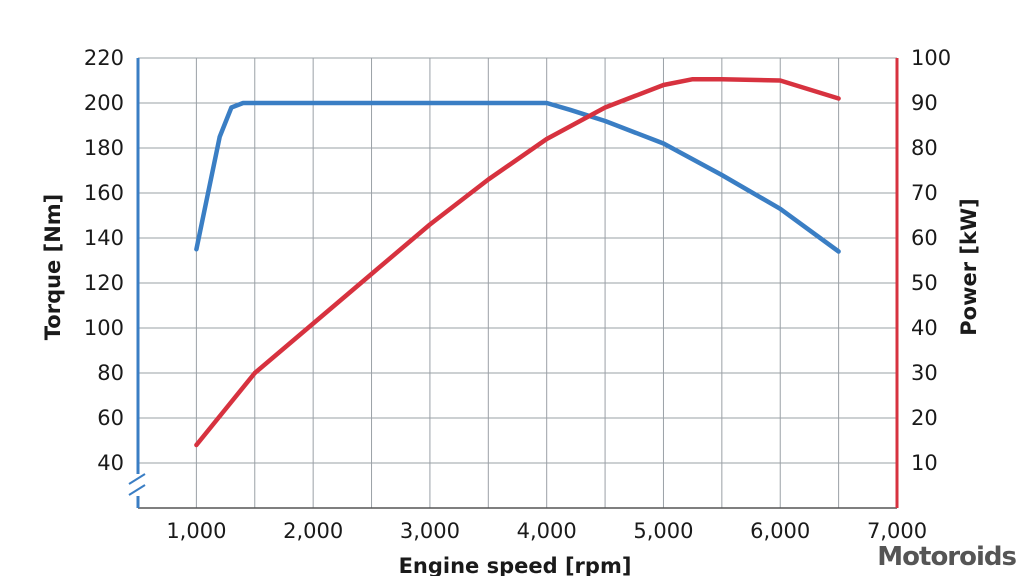 The height and width of the screenshot is (576, 1024). I want to click on x-tick-label: 4,000, so click(547, 531).